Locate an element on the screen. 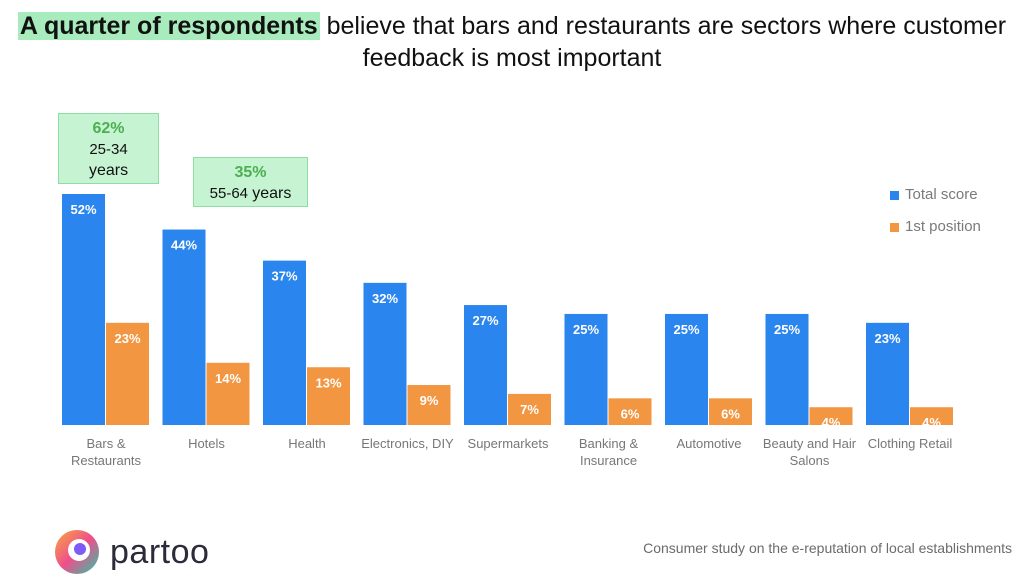 This screenshot has width=1024, height=579. category-label: Beauty and Hair is located at coordinates (810, 443).